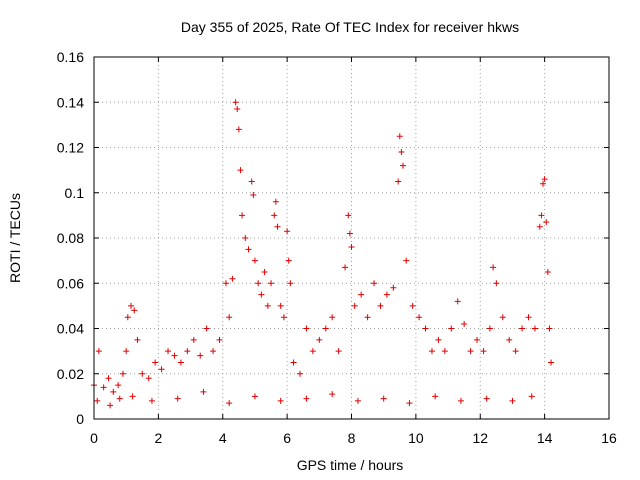 The height and width of the screenshot is (480, 640). I want to click on y-tick-label: 0.16, so click(70, 57).